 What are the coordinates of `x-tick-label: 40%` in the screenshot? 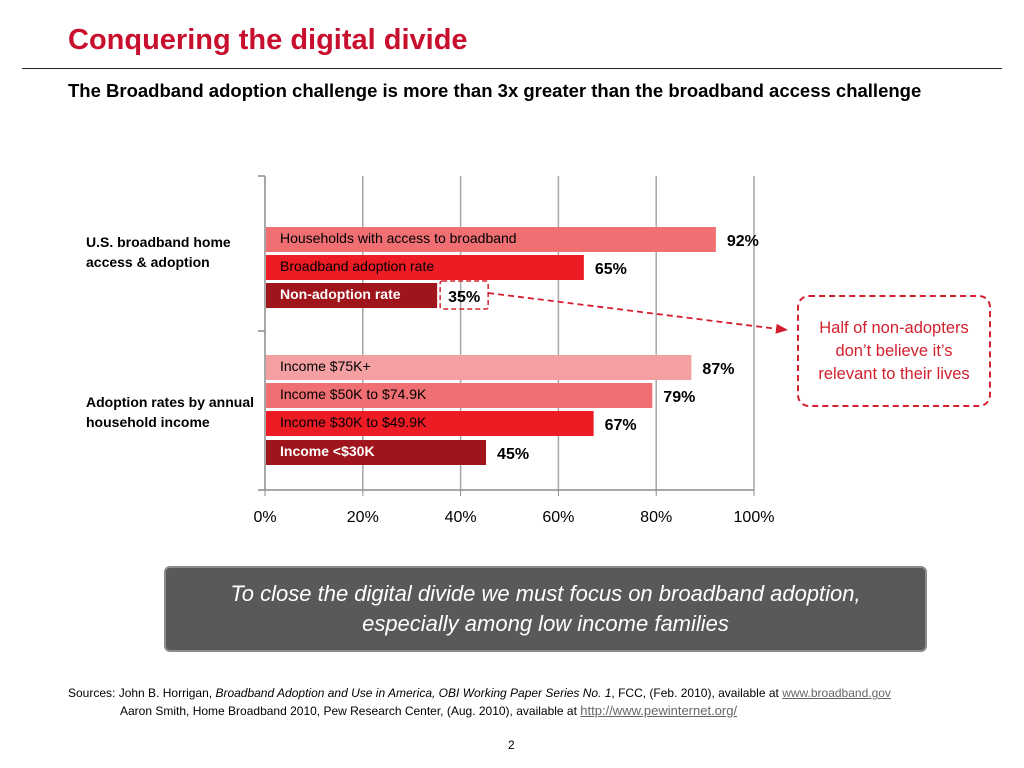 It's located at (461, 517).